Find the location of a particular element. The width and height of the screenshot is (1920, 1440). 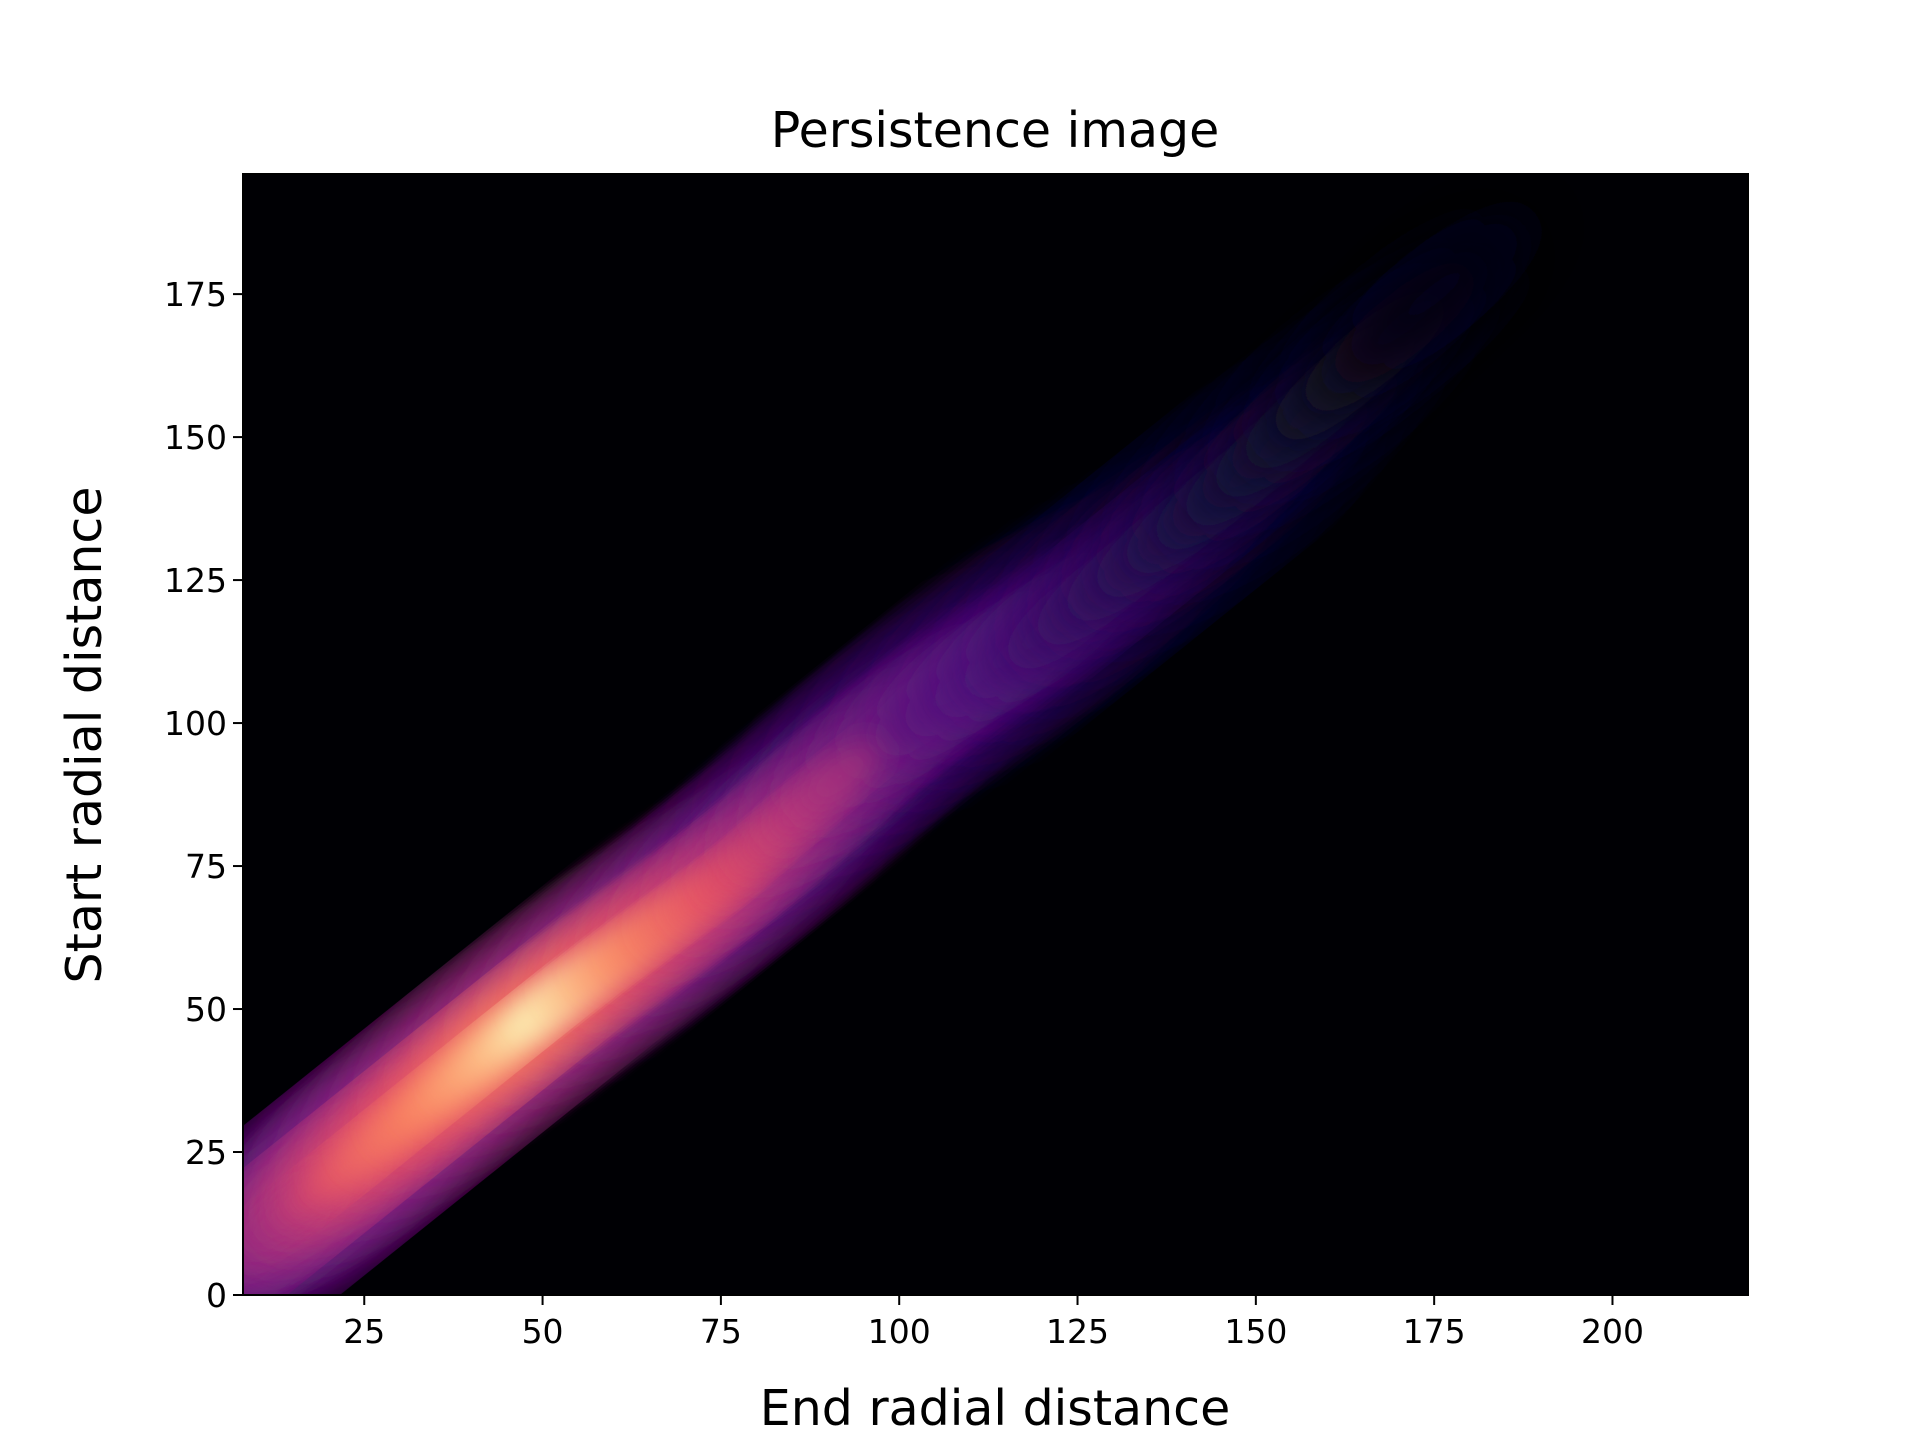

y-tick-label: 25 is located at coordinates (206, 1152).